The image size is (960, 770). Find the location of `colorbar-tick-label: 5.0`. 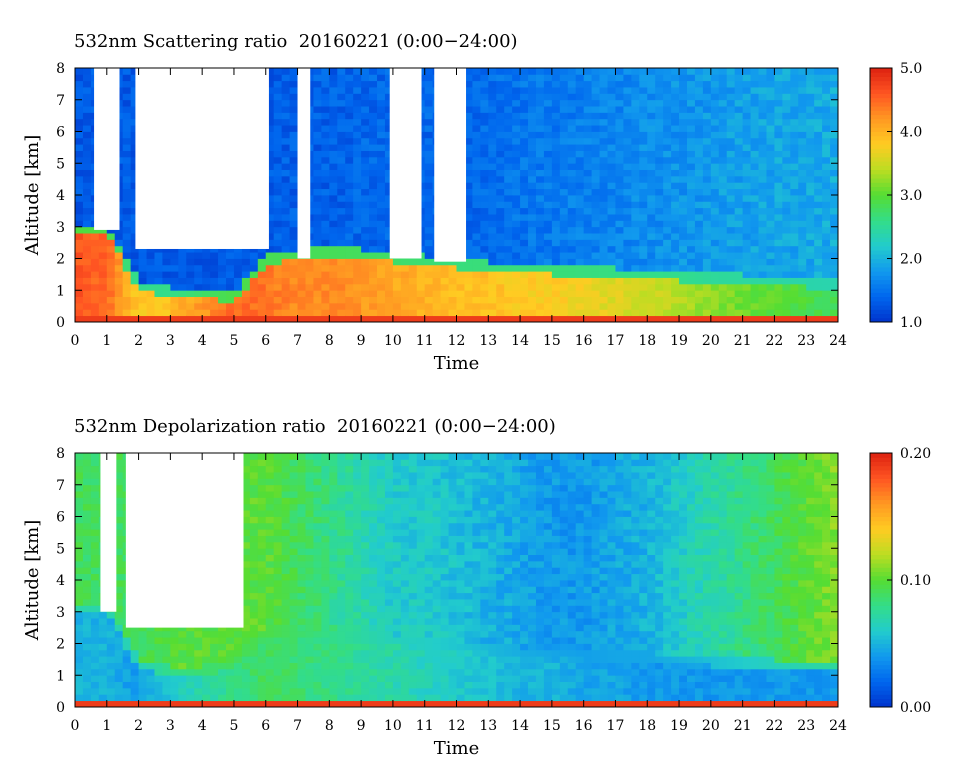

colorbar-tick-label: 5.0 is located at coordinates (911, 69).